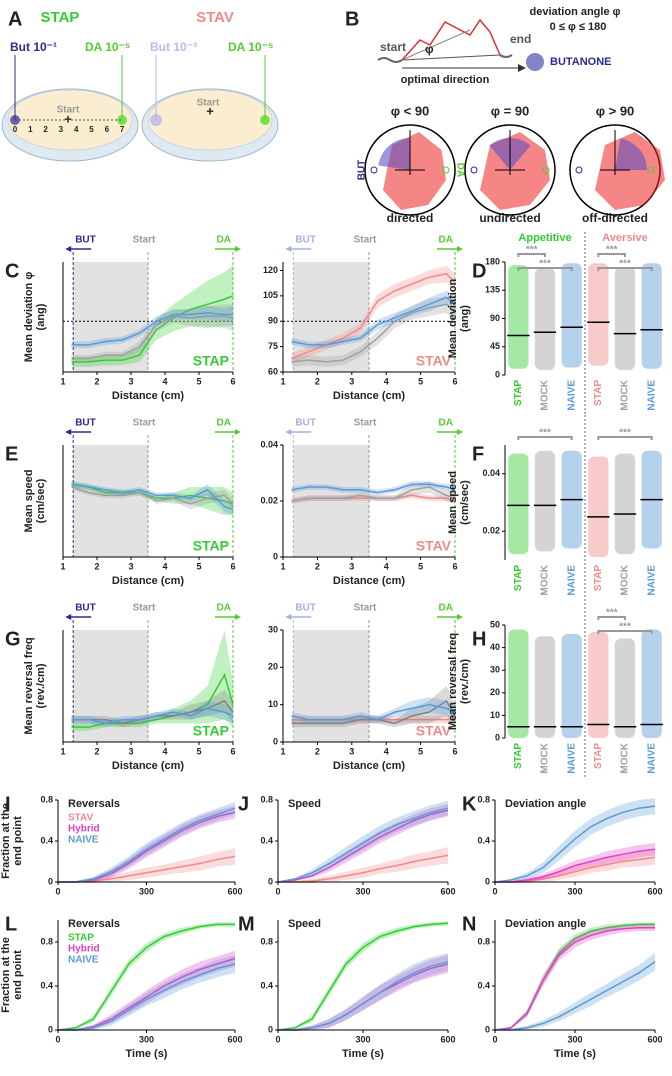  Describe the element at coordinates (494, 1039) in the screenshot. I see `x-tick-label: 0` at that location.